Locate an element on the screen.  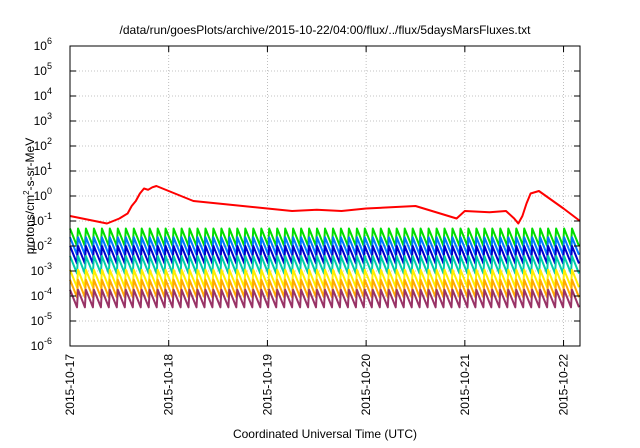
y-tick-label: 10⁻⁶ is located at coordinates (41, 344).